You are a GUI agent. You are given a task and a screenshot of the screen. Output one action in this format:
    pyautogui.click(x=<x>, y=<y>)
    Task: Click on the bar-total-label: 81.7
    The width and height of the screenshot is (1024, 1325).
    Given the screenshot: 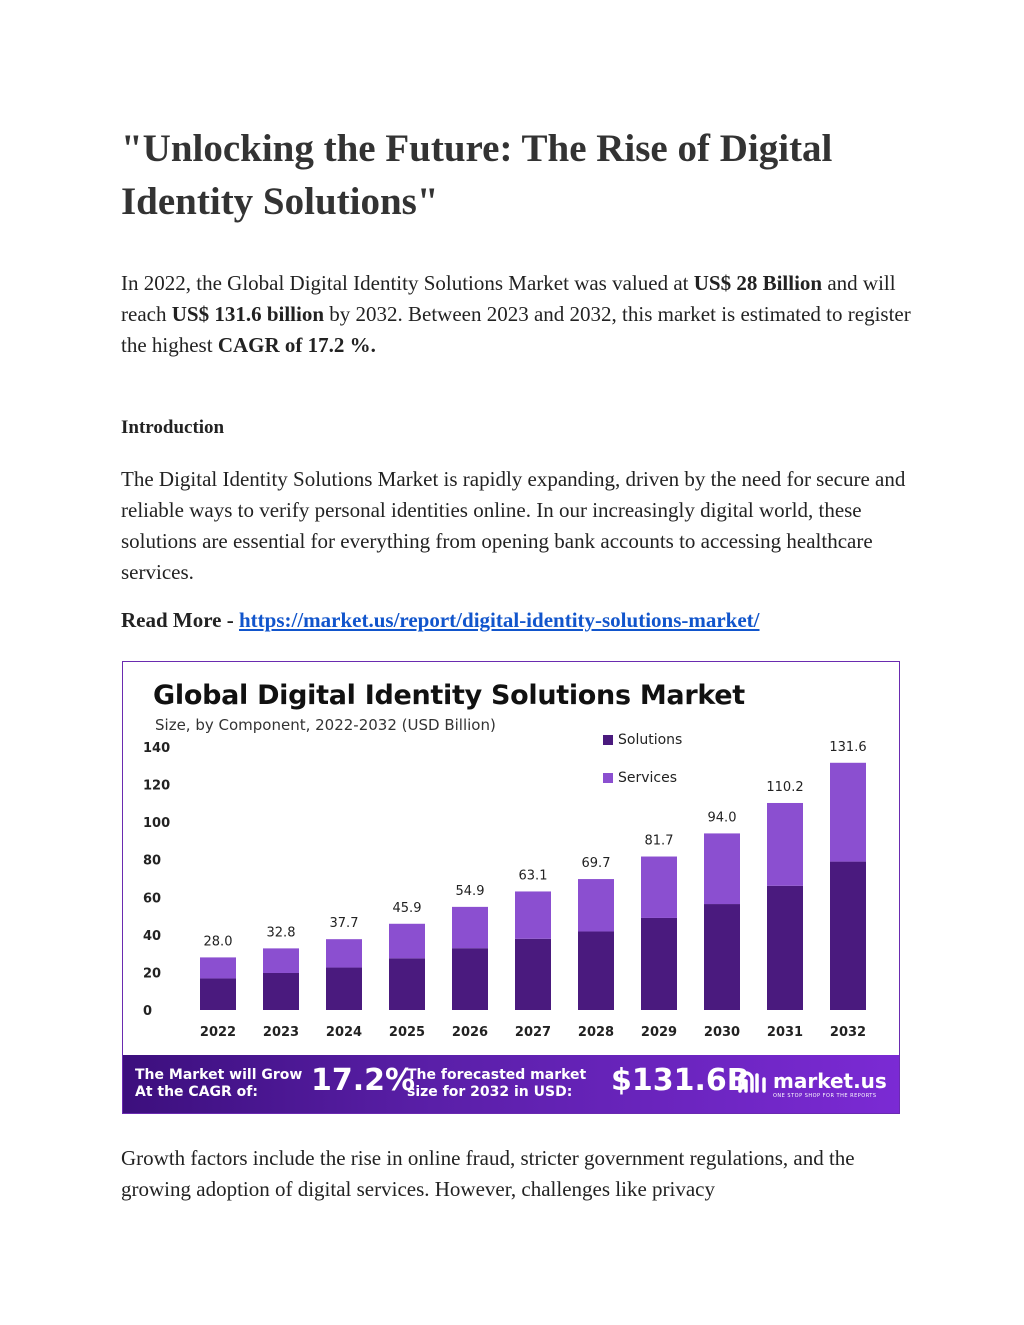 What is the action you would take?
    pyautogui.click(x=659, y=841)
    